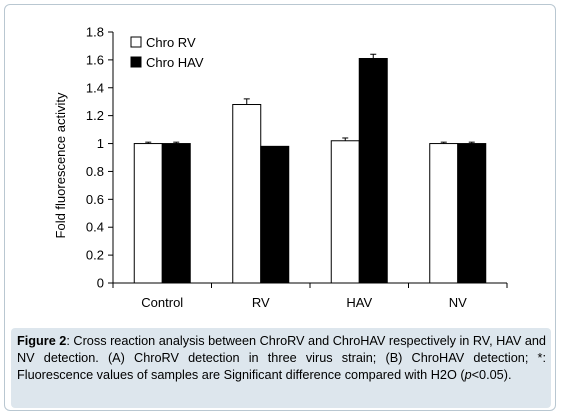 Image resolution: width=562 pixels, height=417 pixels. I want to click on x-tick-label: RV, so click(261, 302).